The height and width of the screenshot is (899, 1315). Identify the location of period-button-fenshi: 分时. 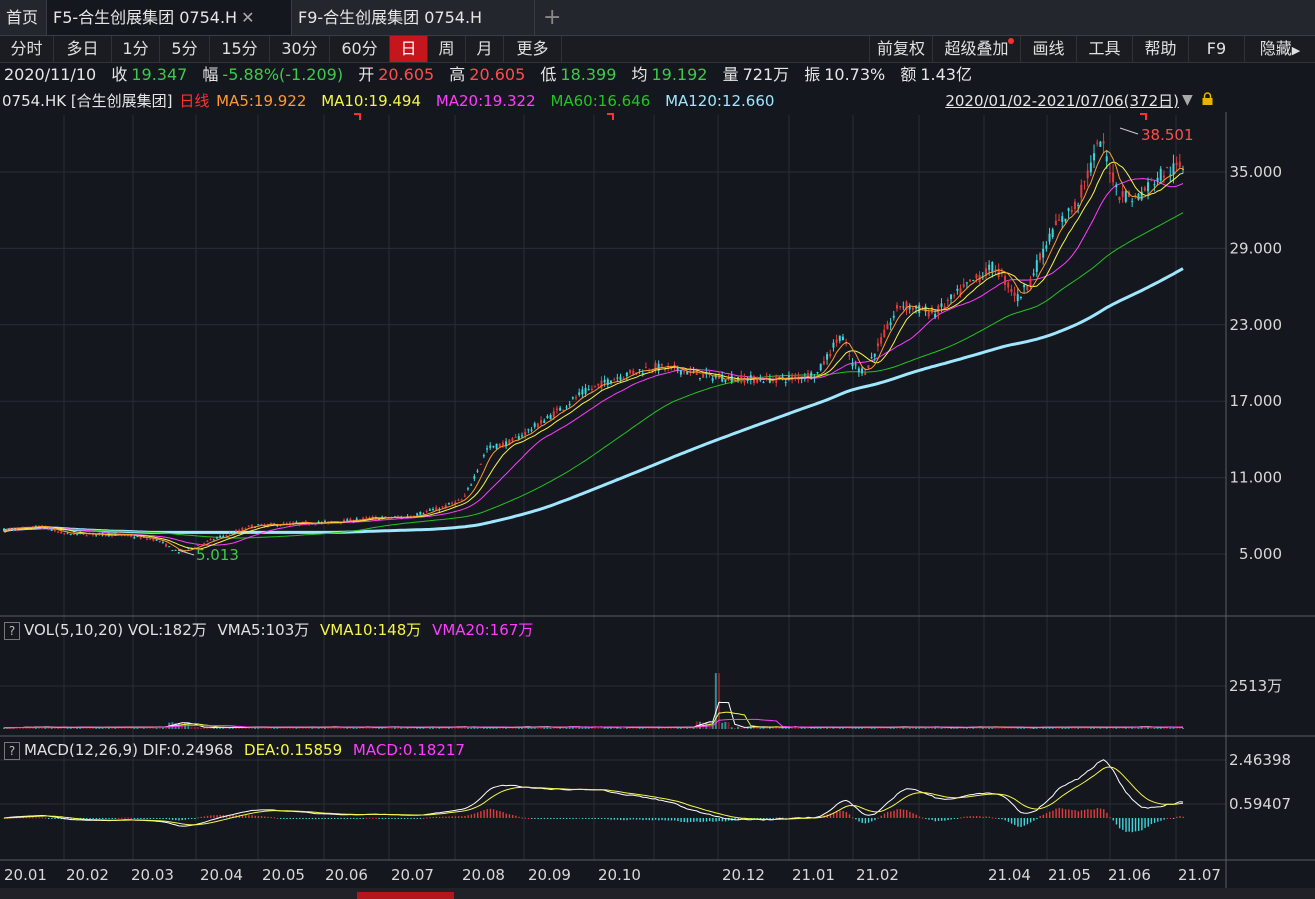
(27, 49).